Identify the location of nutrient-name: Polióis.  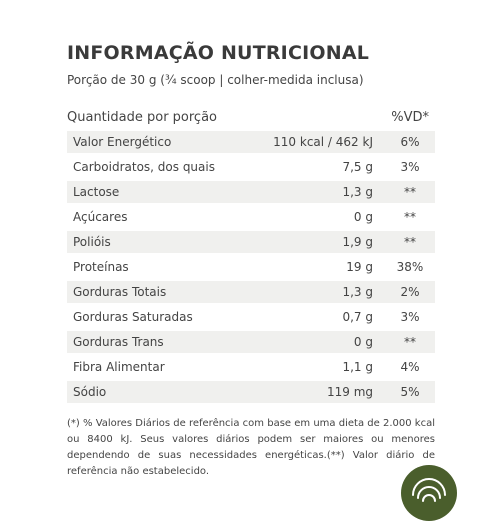
(155, 242).